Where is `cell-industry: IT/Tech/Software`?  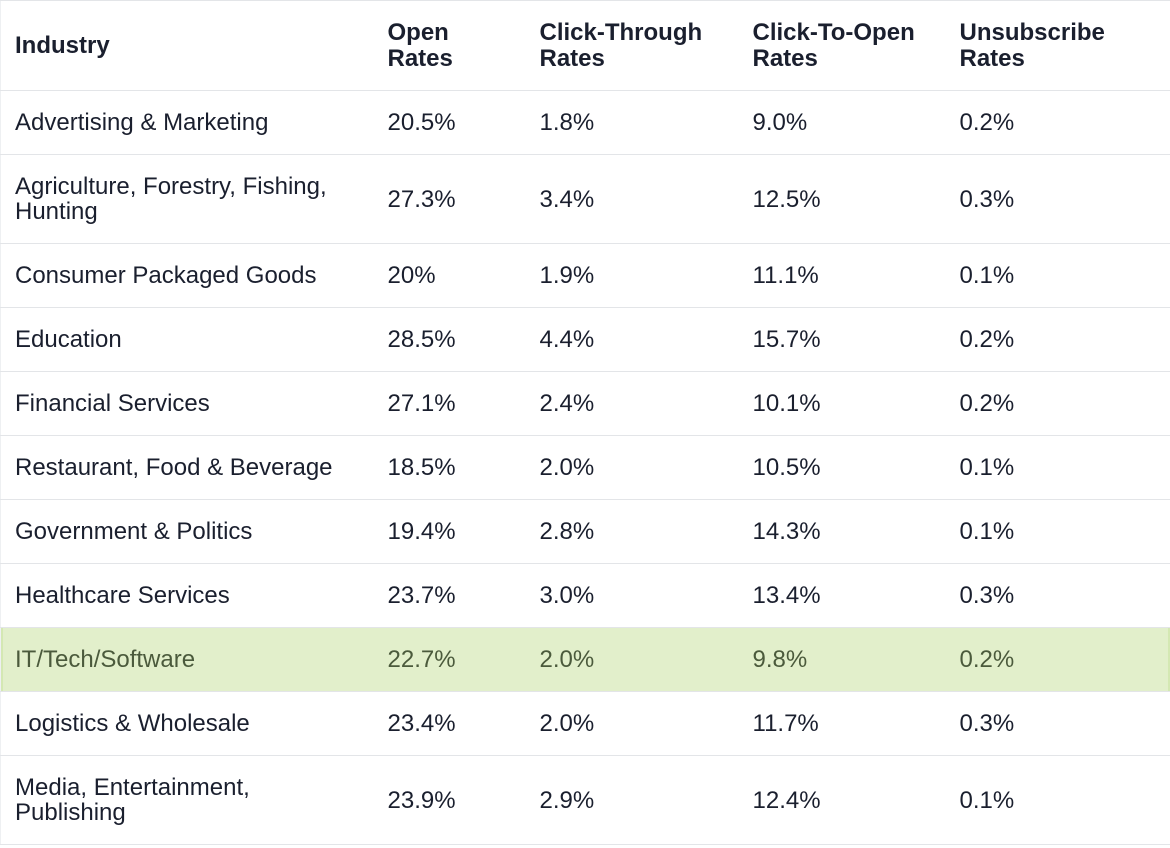 cell-industry: IT/Tech/Software is located at coordinates (187, 659).